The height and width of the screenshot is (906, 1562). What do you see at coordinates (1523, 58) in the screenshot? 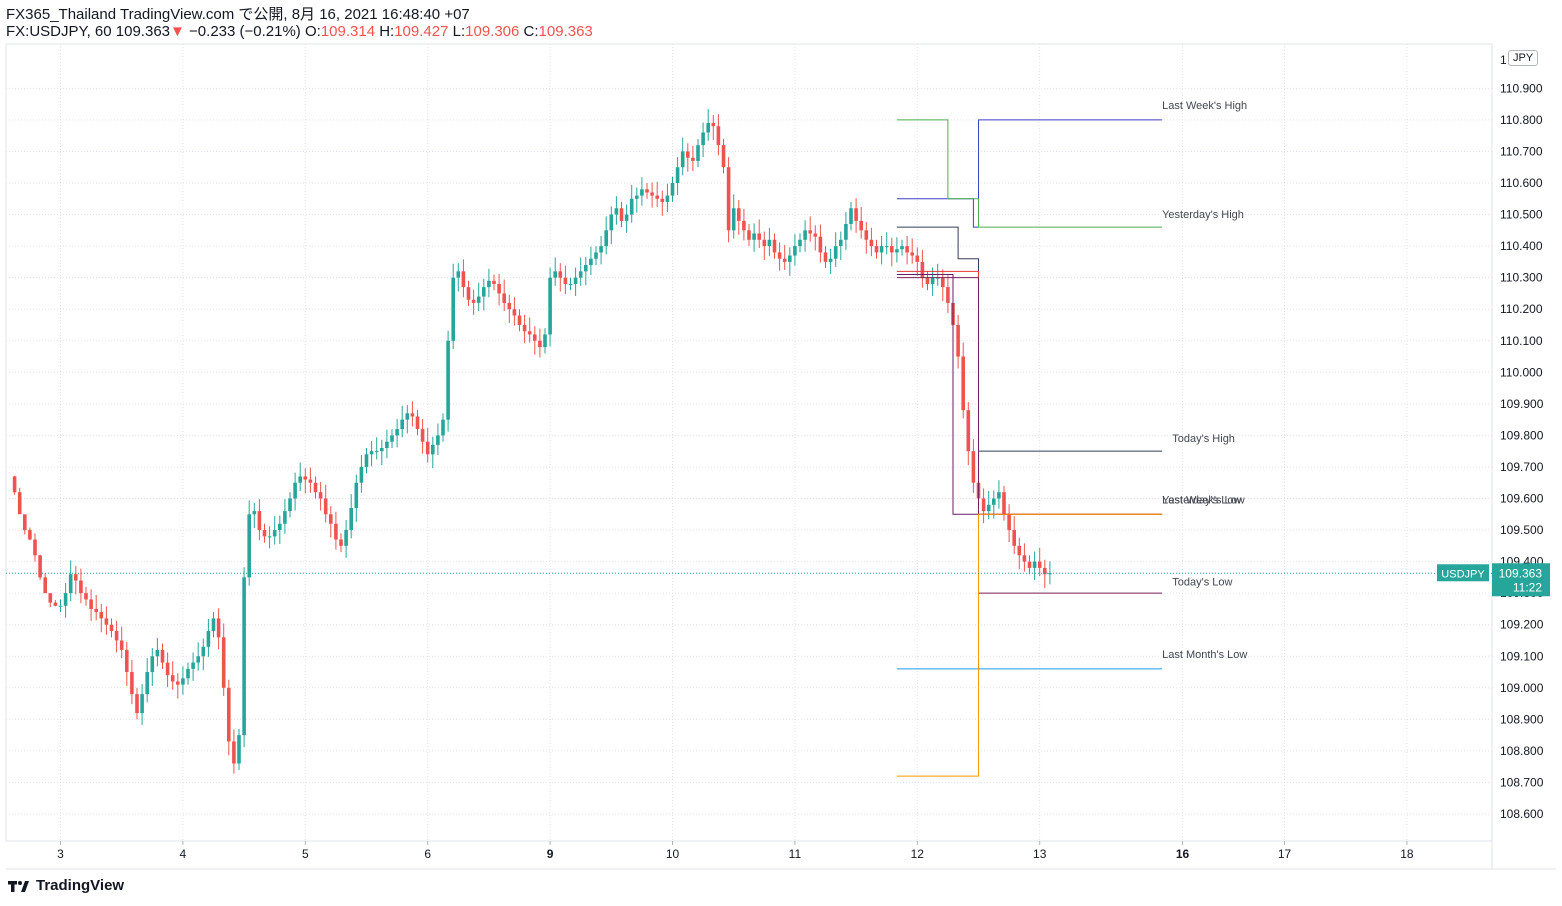
I see `currency-badge: JPY` at bounding box center [1523, 58].